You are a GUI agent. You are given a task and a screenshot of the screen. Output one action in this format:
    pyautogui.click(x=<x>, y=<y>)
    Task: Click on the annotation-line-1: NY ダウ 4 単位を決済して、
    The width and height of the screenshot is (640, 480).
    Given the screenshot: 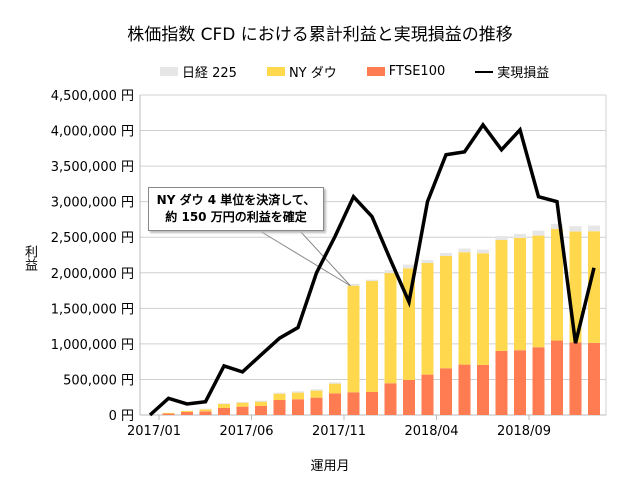 What is the action you would take?
    pyautogui.click(x=236, y=200)
    